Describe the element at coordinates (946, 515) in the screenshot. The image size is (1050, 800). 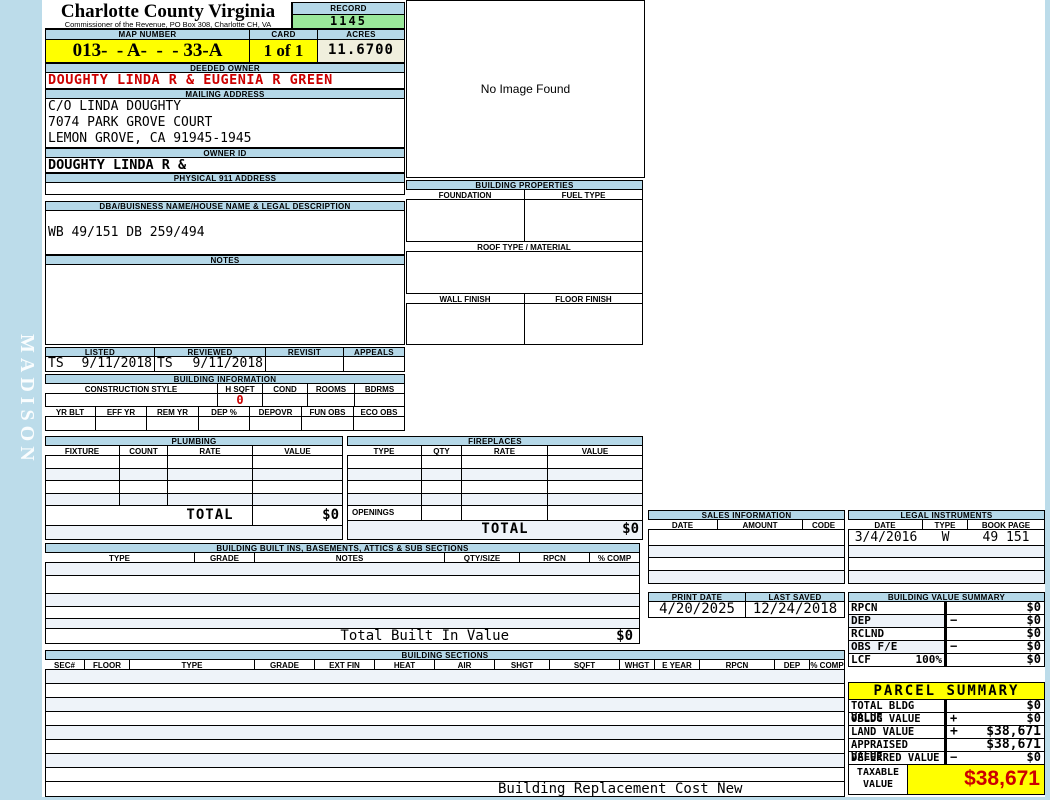
I see `legal-instruments-title: LEGAL INSTRUMENTS` at that location.